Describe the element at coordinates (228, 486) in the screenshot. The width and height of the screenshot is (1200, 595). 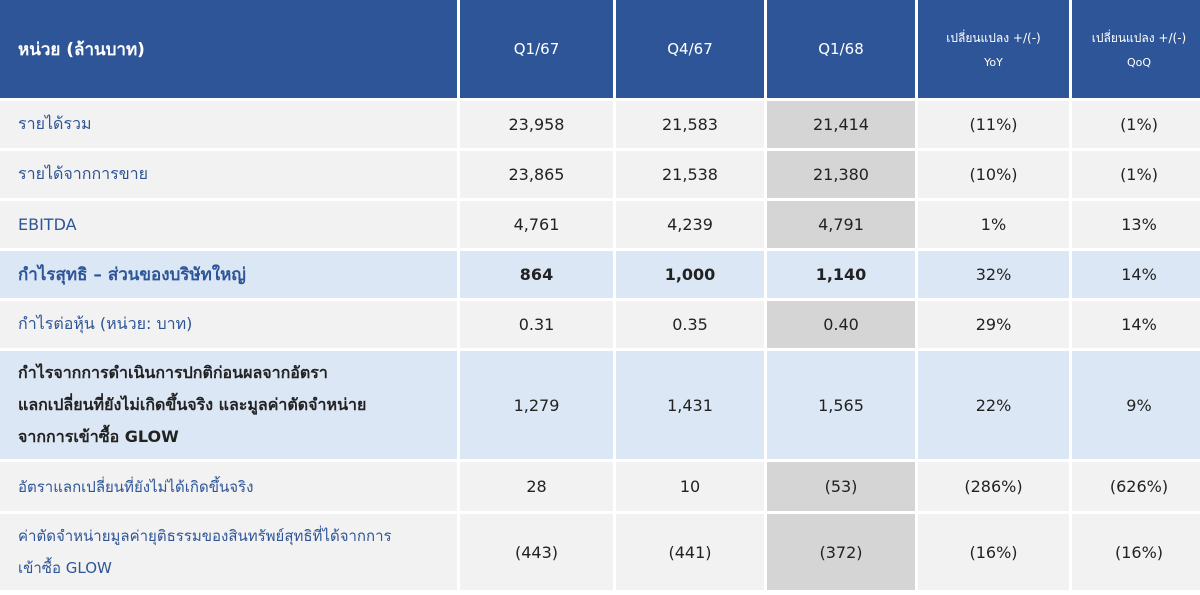
I see `row-label: อัตราแลกเปลี่ยนที่ยังไม่ได้เกิดขึ้นจริง` at that location.